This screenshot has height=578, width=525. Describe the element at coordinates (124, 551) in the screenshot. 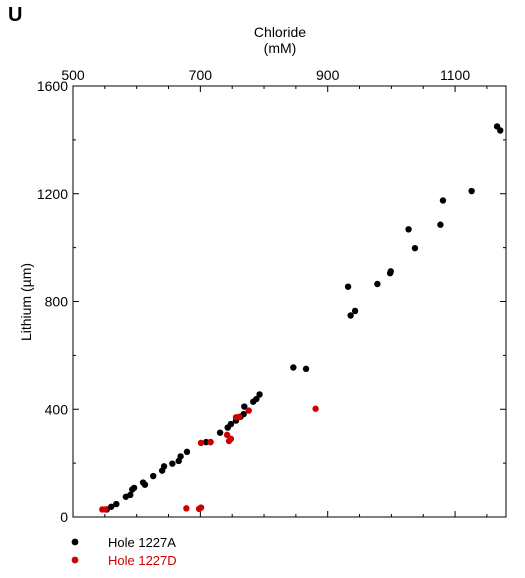

I see `legend: Hole 1227A Hole 1227D` at that location.